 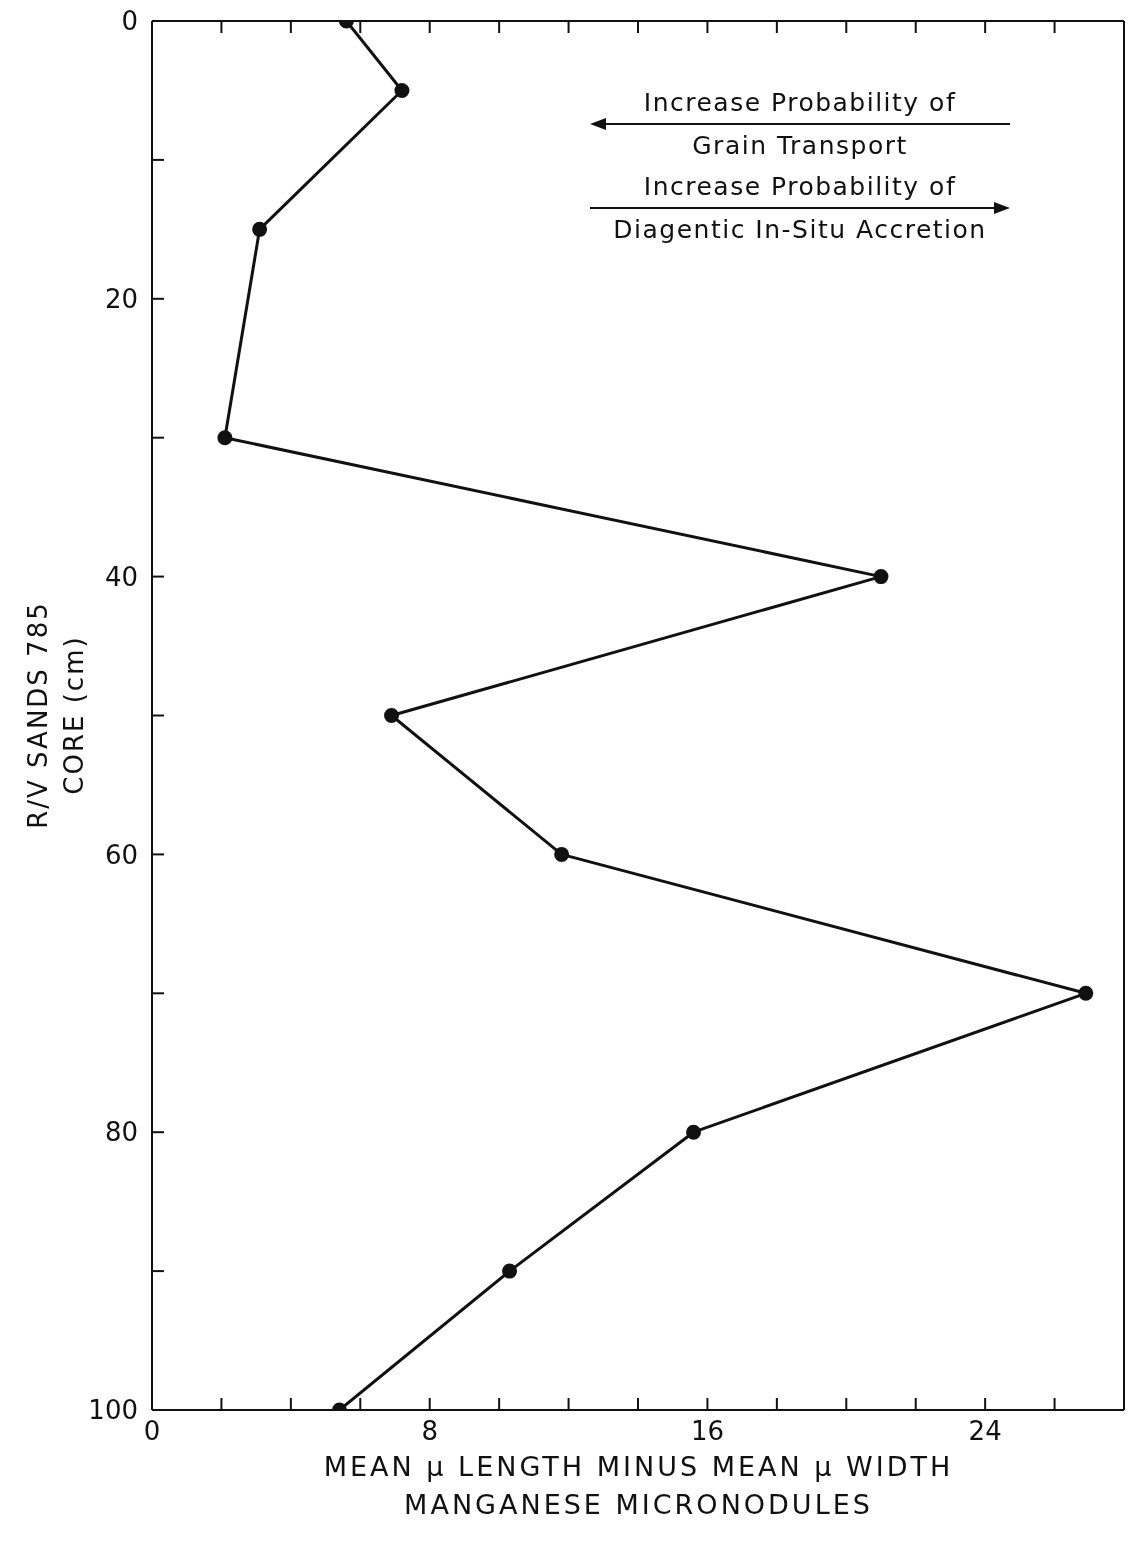 What do you see at coordinates (638, 1486) in the screenshot?
I see `x-axis-title: MEAN μ LENGTH MINUS MEAN μ WIDTH MANGANESE MICRONODULES` at bounding box center [638, 1486].